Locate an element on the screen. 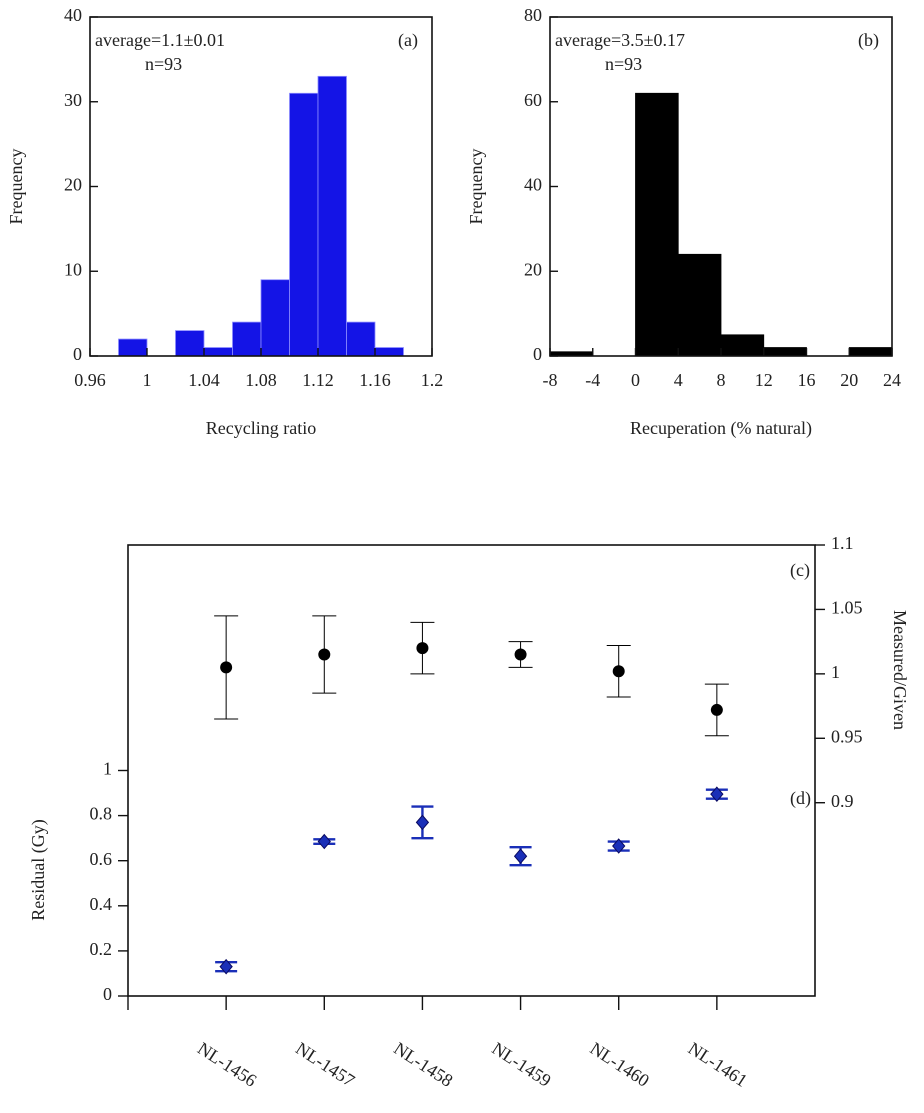 The width and height of the screenshot is (924, 1113). annotation: average=1.1±0.01 is located at coordinates (160, 40).